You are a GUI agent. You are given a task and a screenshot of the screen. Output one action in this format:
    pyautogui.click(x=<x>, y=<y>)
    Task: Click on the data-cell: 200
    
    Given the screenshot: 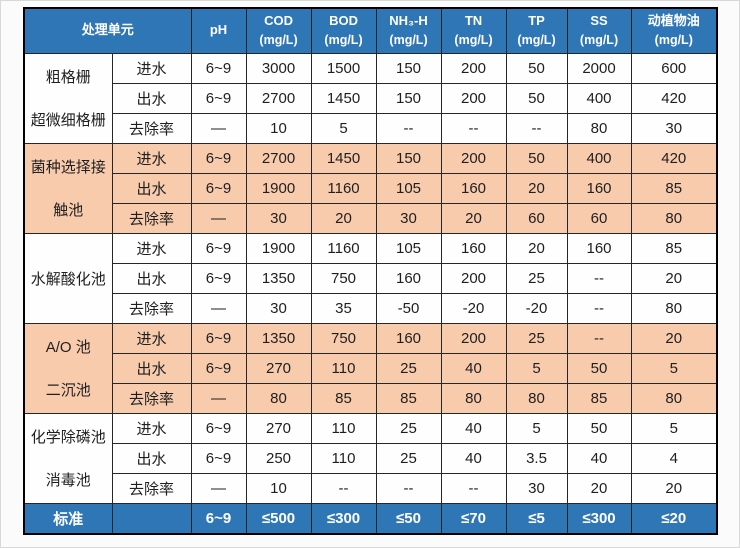 What is the action you would take?
    pyautogui.click(x=473, y=158)
    